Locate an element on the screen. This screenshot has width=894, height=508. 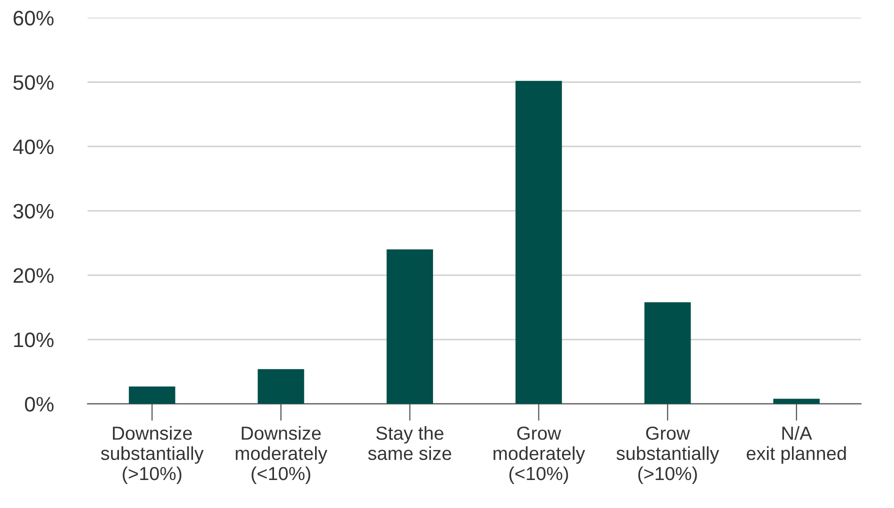
y-tick-label: 20% is located at coordinates (34, 275).